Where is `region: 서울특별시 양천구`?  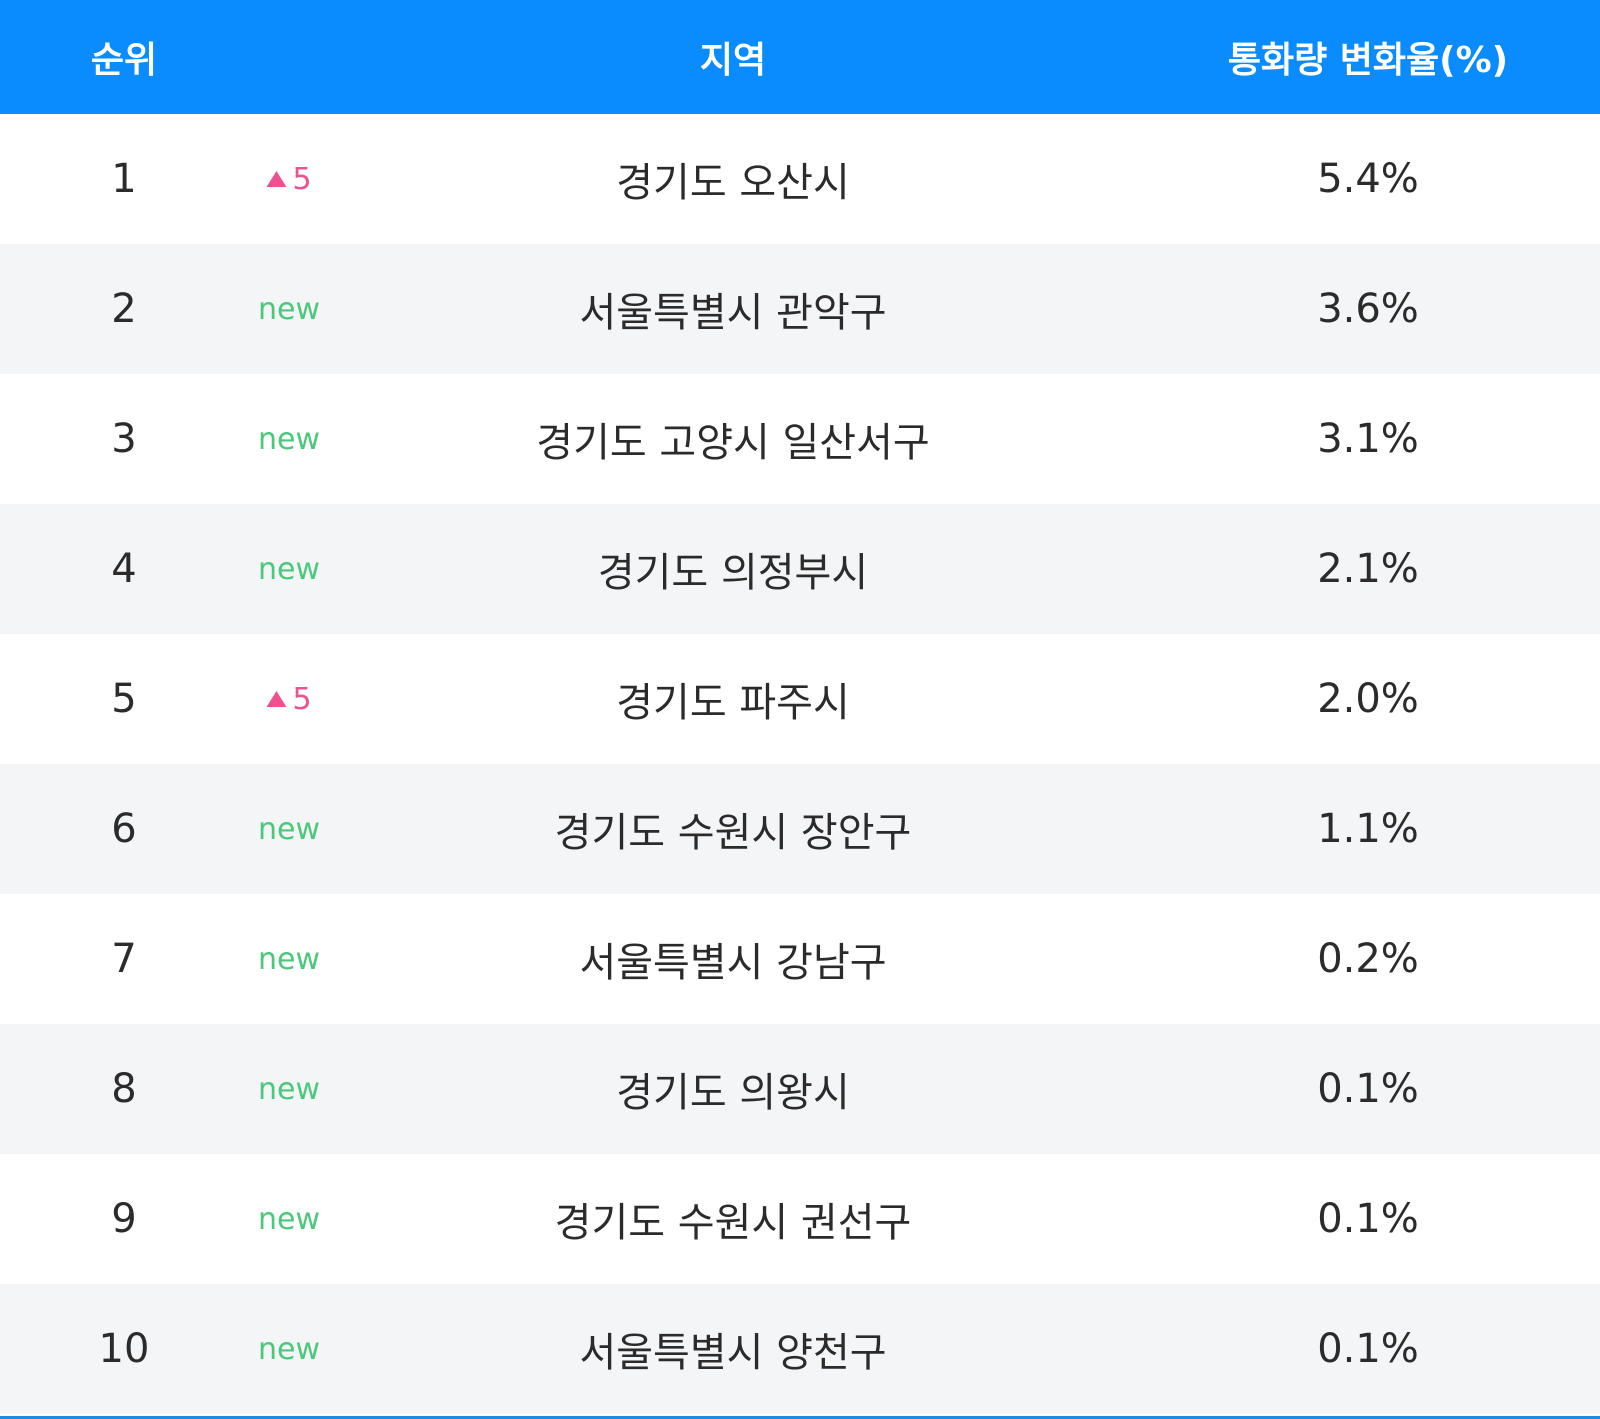 region: 서울특별시 양천구 is located at coordinates (733, 1353).